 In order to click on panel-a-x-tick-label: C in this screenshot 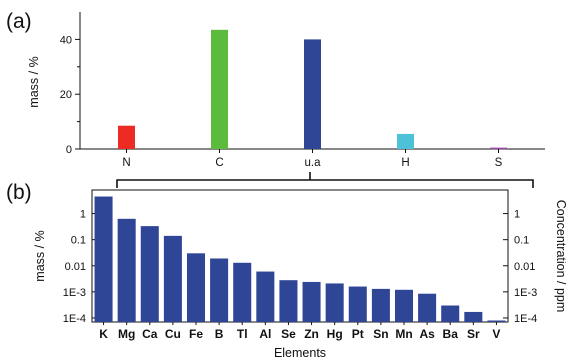, I will do `click(219, 163)`.